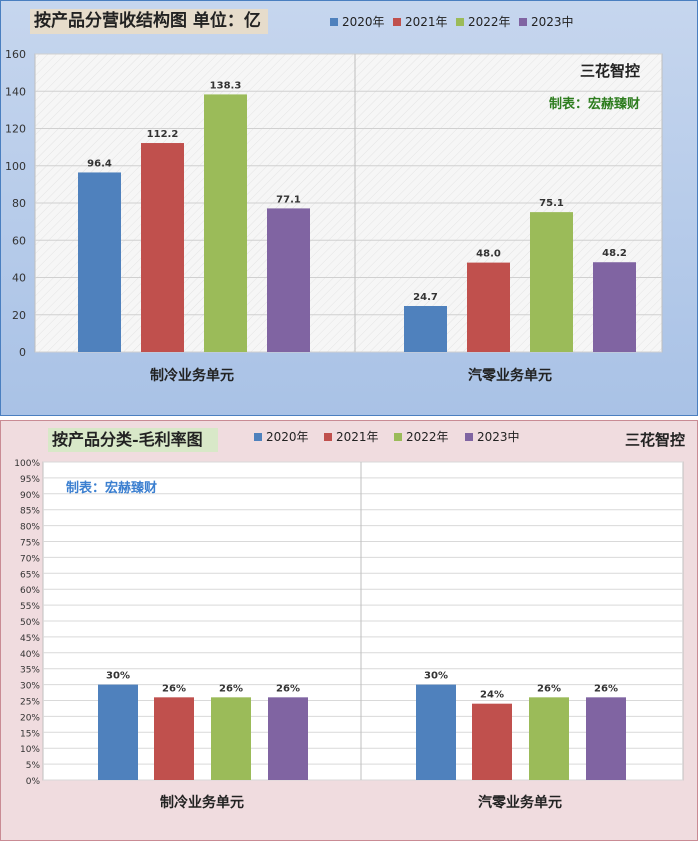 The height and width of the screenshot is (841, 700). Describe the element at coordinates (288, 199) in the screenshot. I see `data-label: 77.1` at that location.